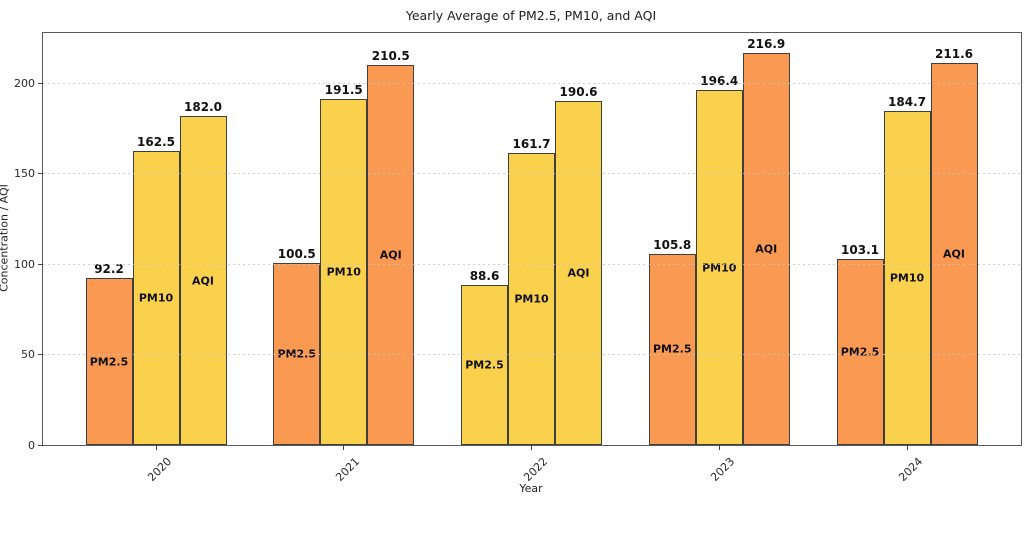 Image resolution: width=1024 pixels, height=538 pixels. I want to click on bar: PM2.5 100.5, so click(297, 346).